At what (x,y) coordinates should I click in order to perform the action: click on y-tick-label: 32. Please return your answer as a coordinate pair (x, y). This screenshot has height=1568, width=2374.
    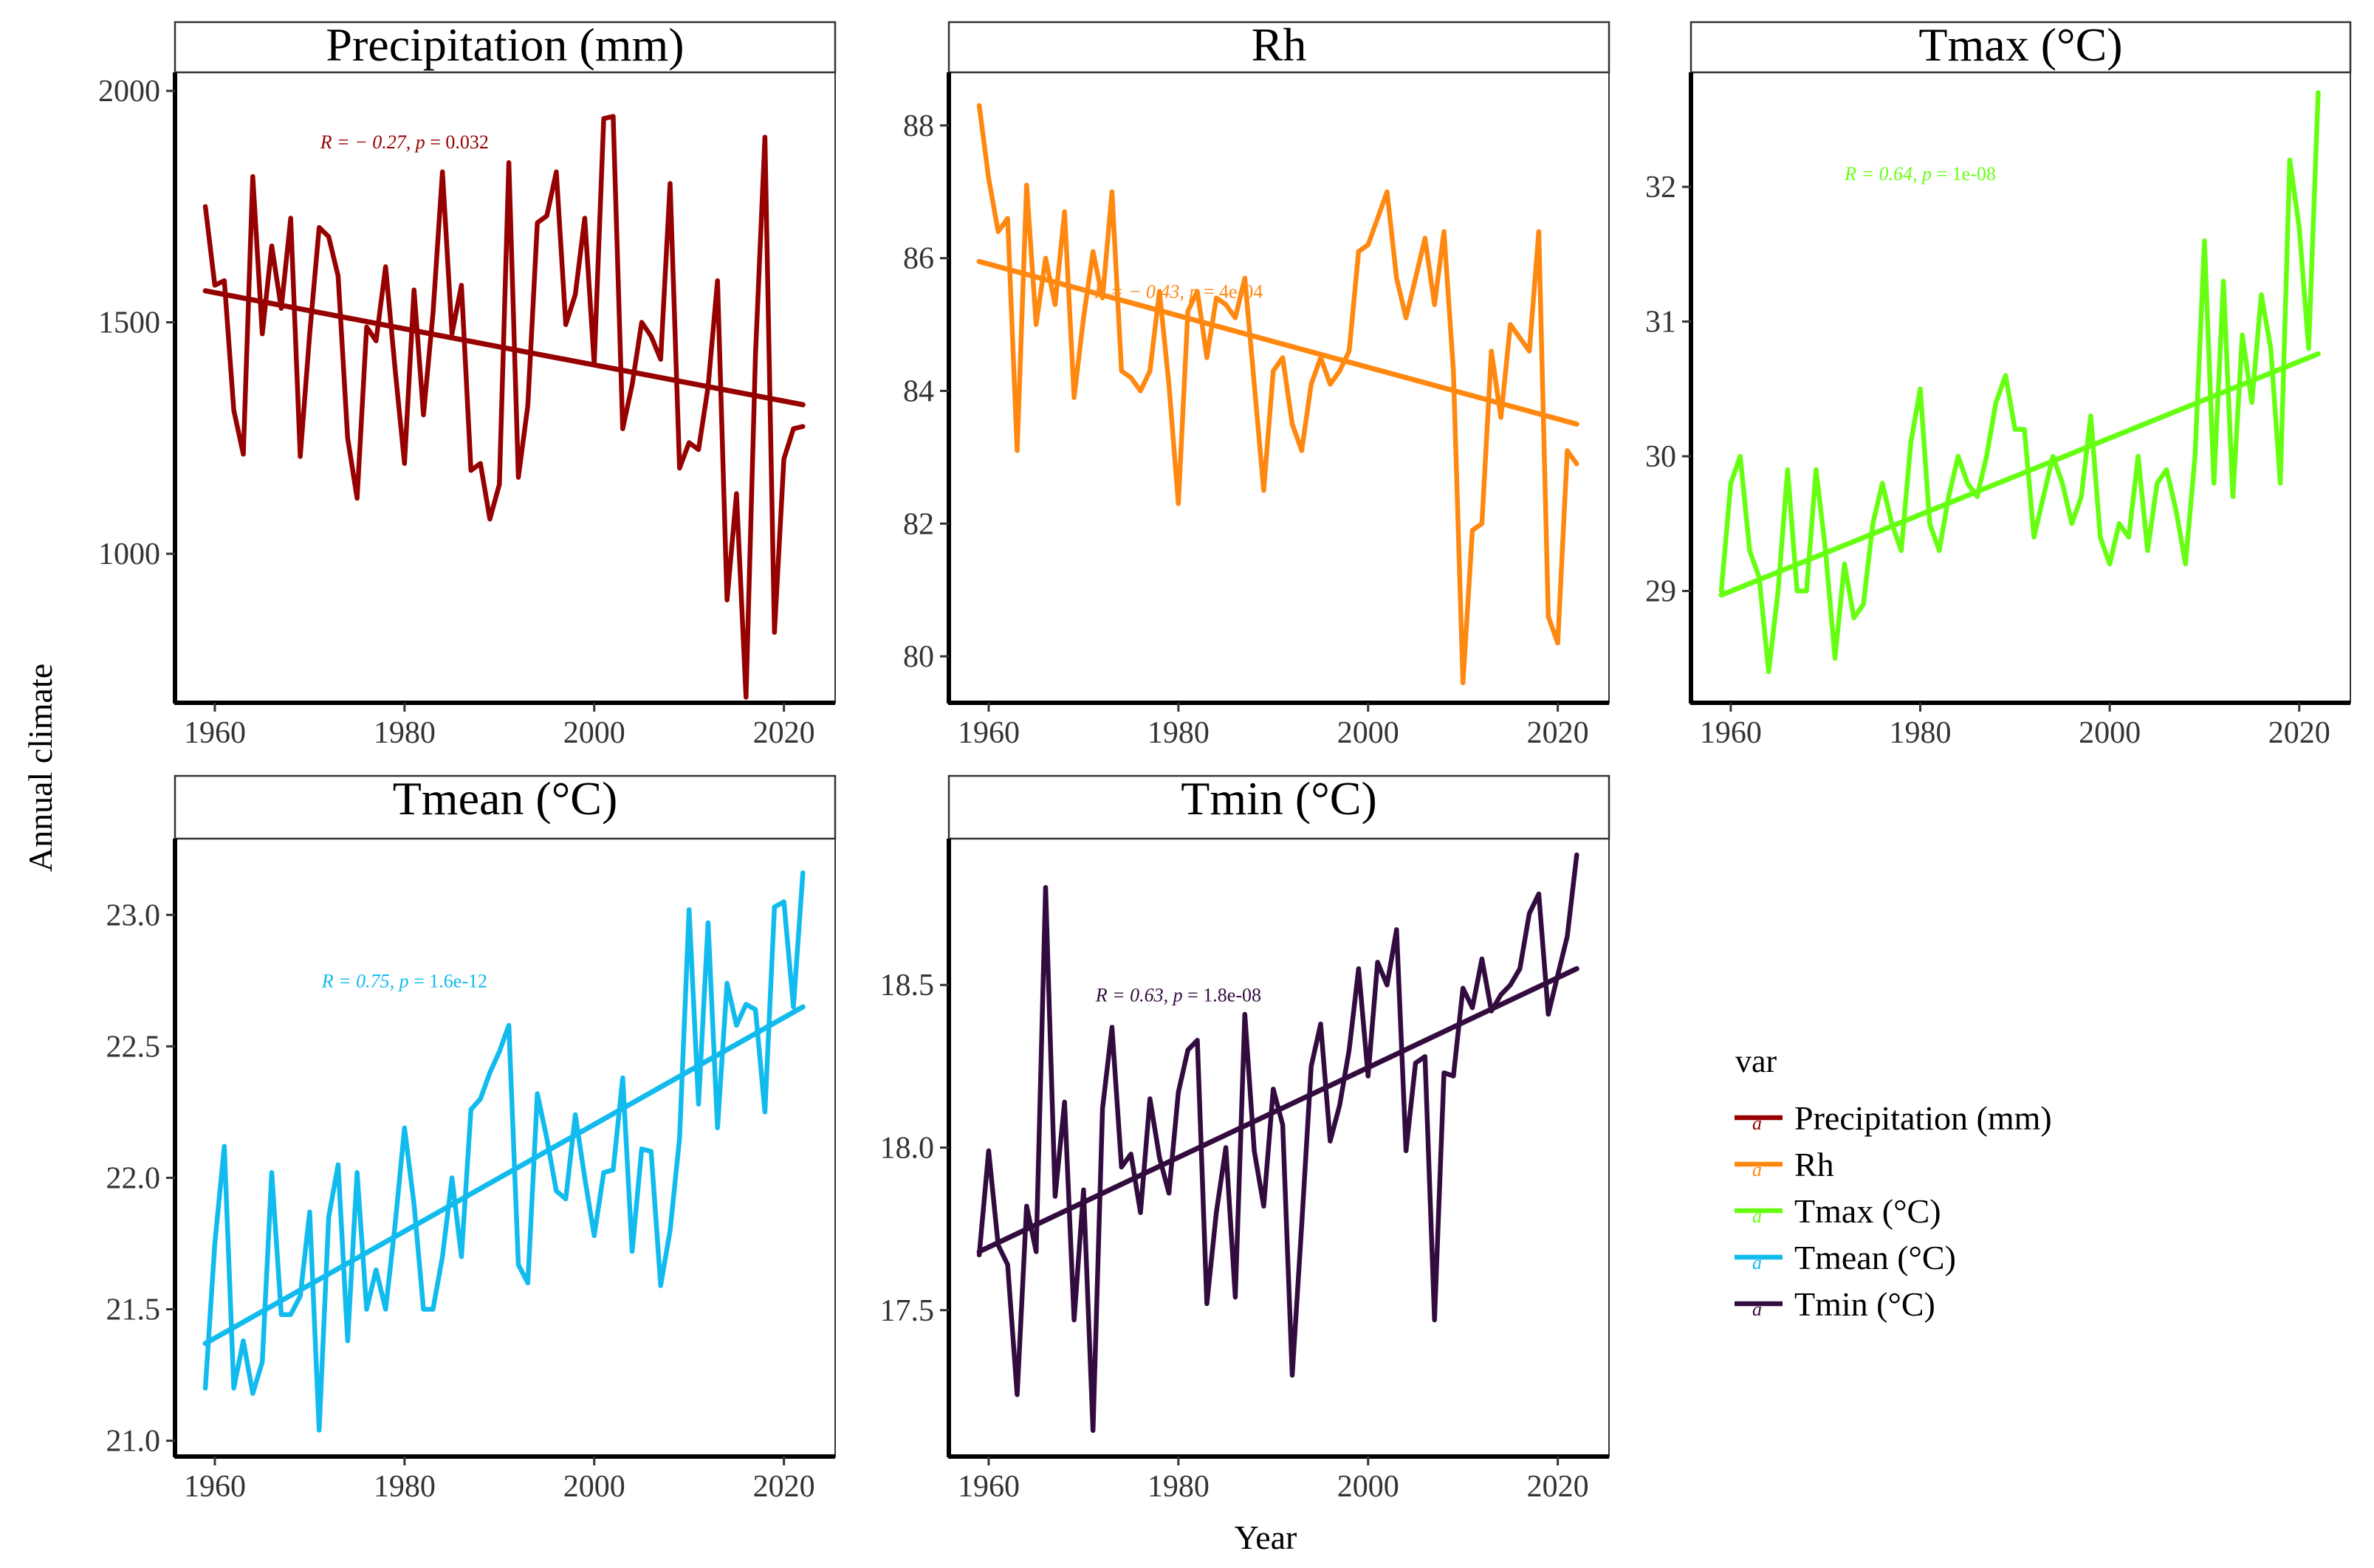
    Looking at the image, I should click on (1660, 187).